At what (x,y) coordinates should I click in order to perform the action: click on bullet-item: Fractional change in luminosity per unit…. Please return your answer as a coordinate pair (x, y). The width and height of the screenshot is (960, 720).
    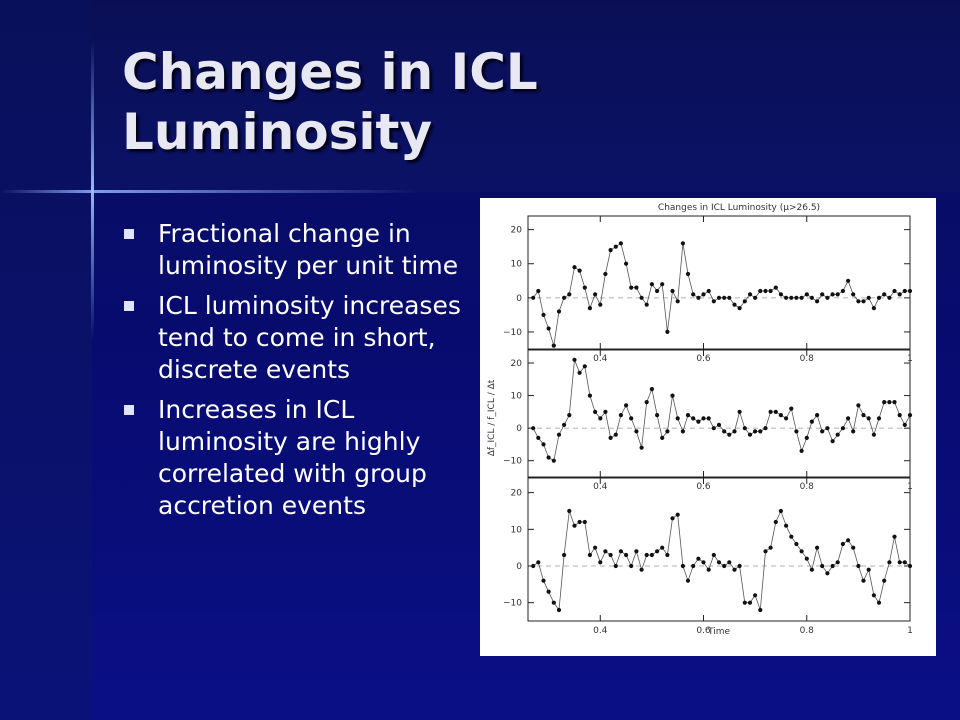
    Looking at the image, I should click on (297, 250).